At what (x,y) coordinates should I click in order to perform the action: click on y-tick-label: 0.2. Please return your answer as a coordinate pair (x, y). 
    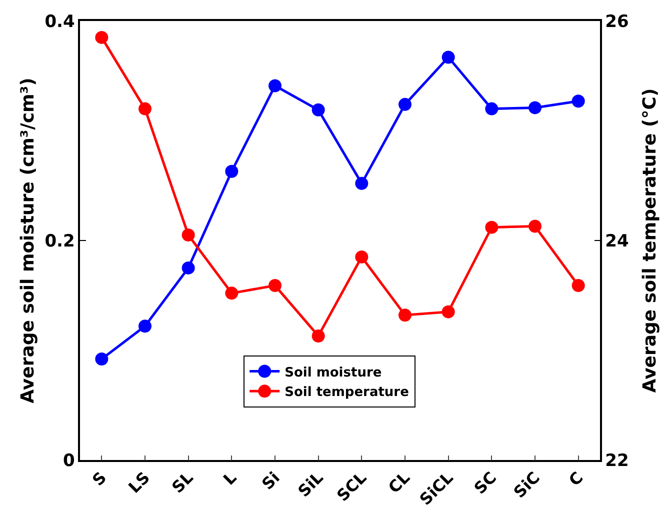
    Looking at the image, I should click on (59, 241).